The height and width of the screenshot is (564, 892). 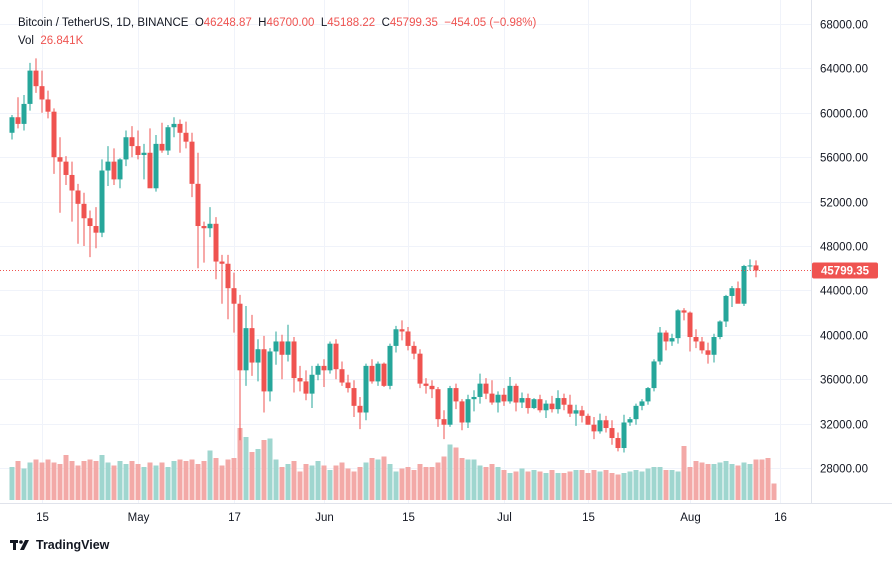 What do you see at coordinates (845, 270) in the screenshot?
I see `last-price-badge: 45799.35` at bounding box center [845, 270].